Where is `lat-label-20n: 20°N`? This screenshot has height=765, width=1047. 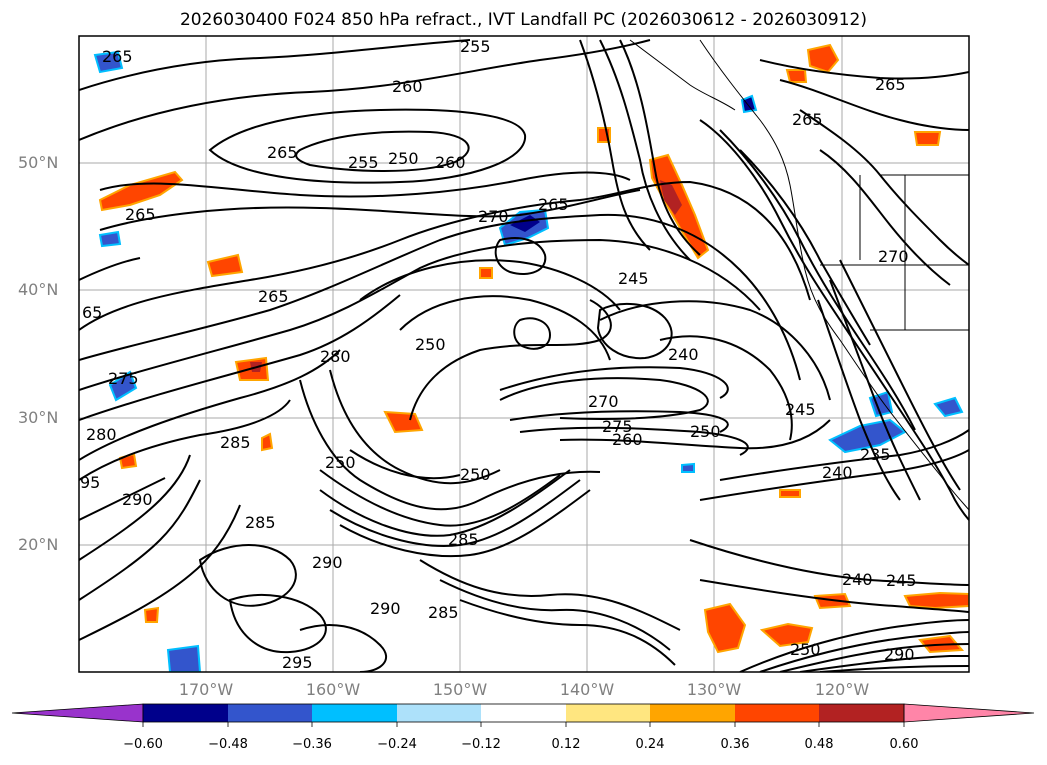
lat-label-20n: 20°N is located at coordinates (38, 544).